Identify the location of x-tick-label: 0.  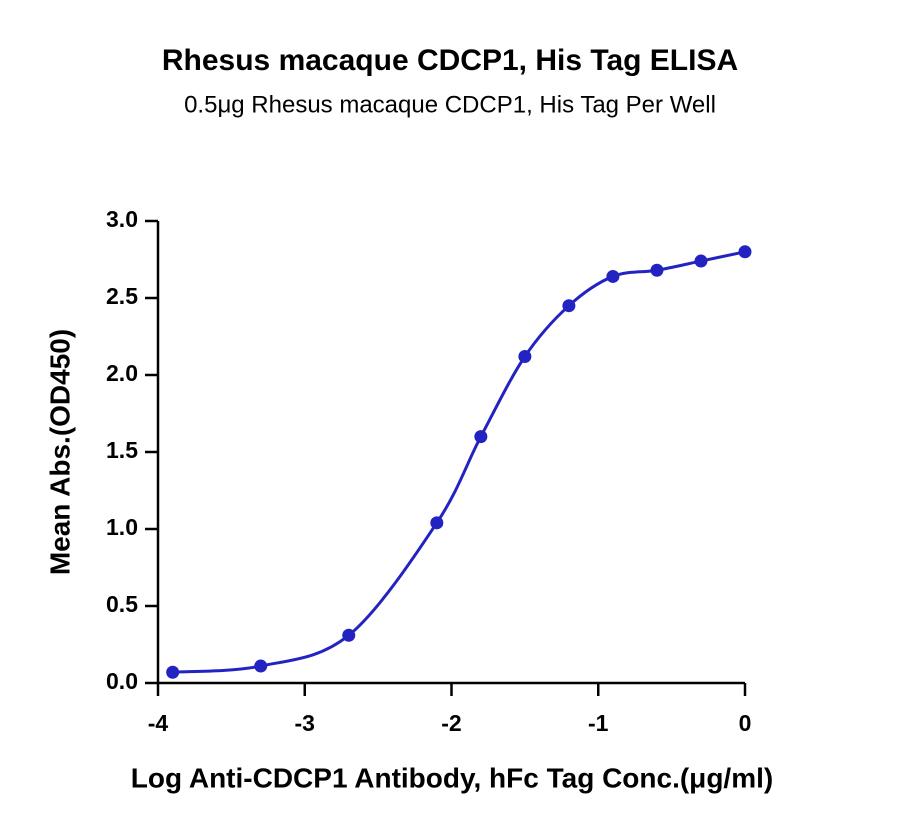
(745, 723).